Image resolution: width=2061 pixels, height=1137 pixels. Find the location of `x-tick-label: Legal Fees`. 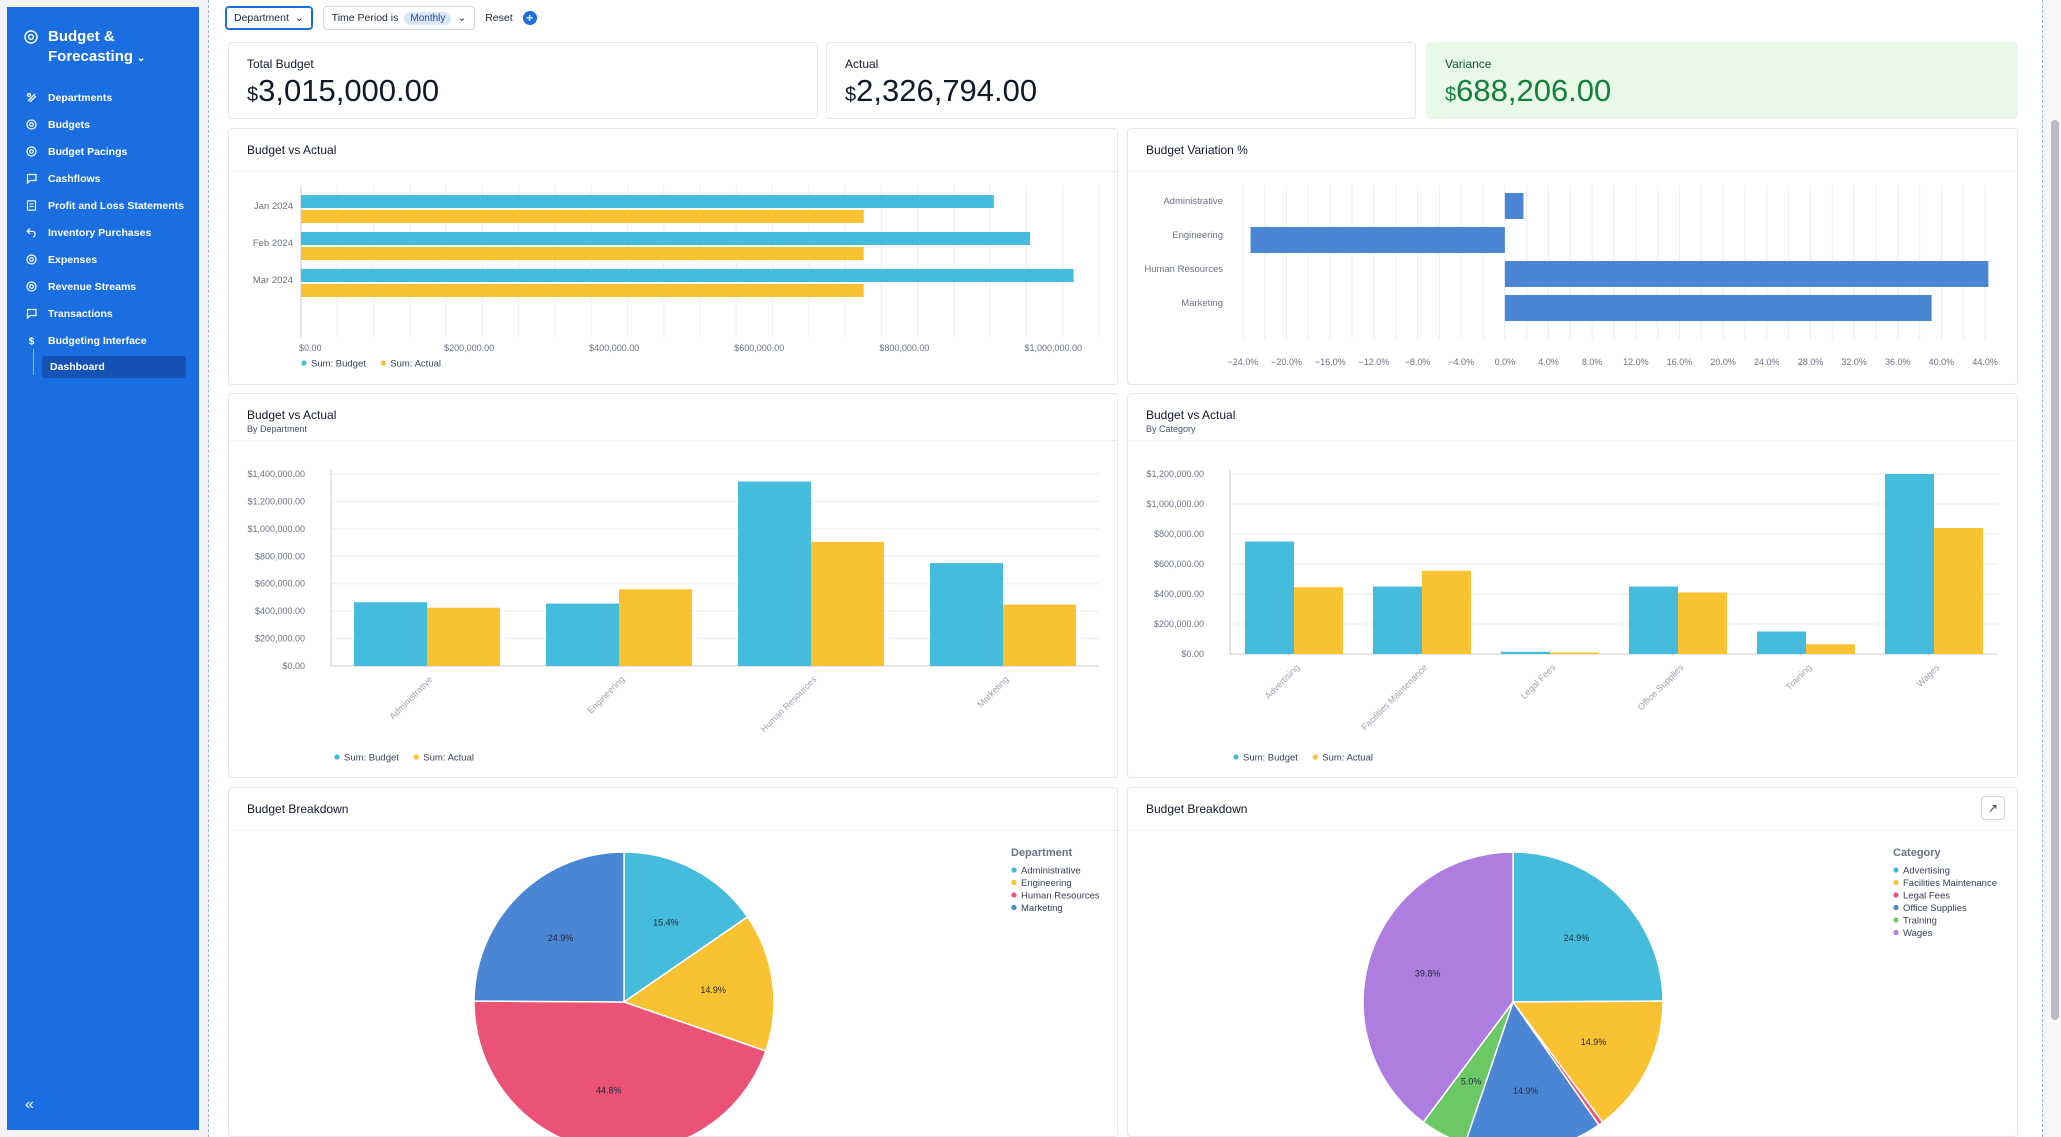

x-tick-label: Legal Fees is located at coordinates (1538, 681).